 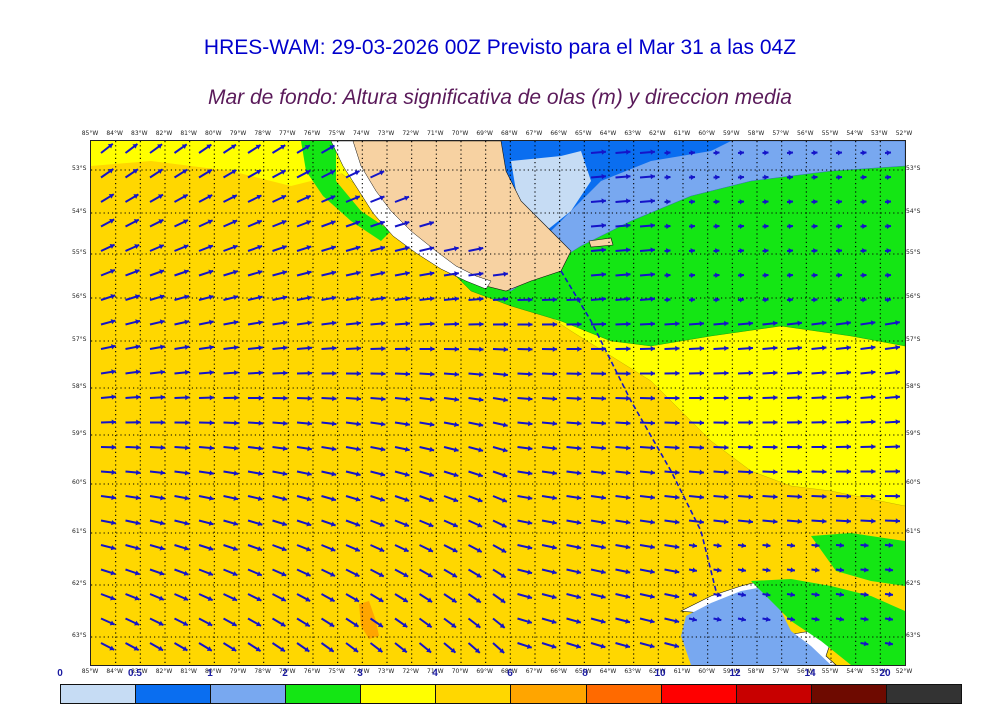 I want to click on field-3-4m-west, so click(x=221, y=163).